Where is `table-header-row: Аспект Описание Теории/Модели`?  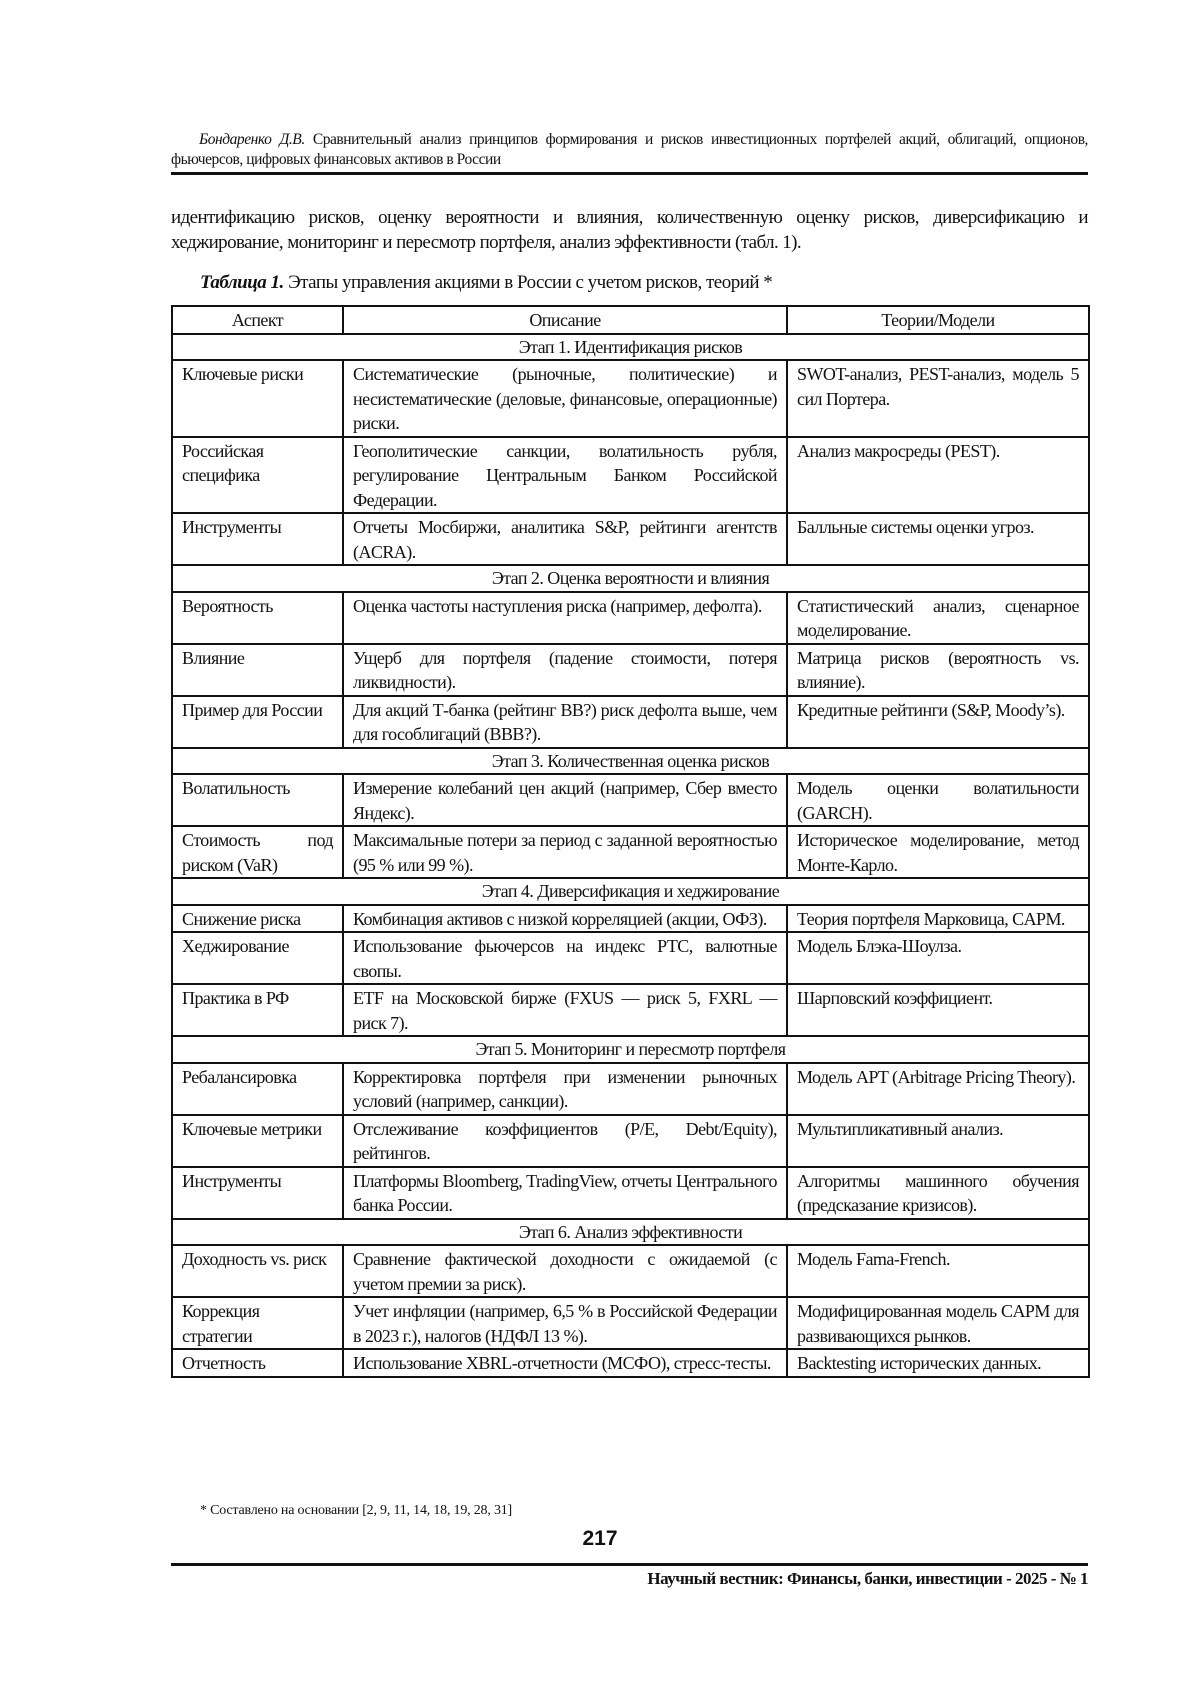 table-header-row: Аспект Описание Теории/Модели is located at coordinates (630, 320).